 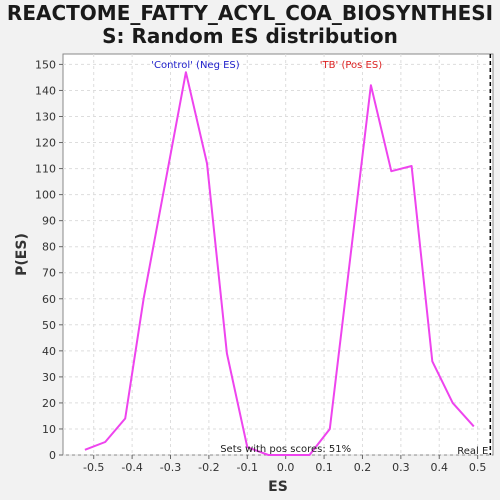 I want to click on x-tick-label: 0.5, so click(x=478, y=467).